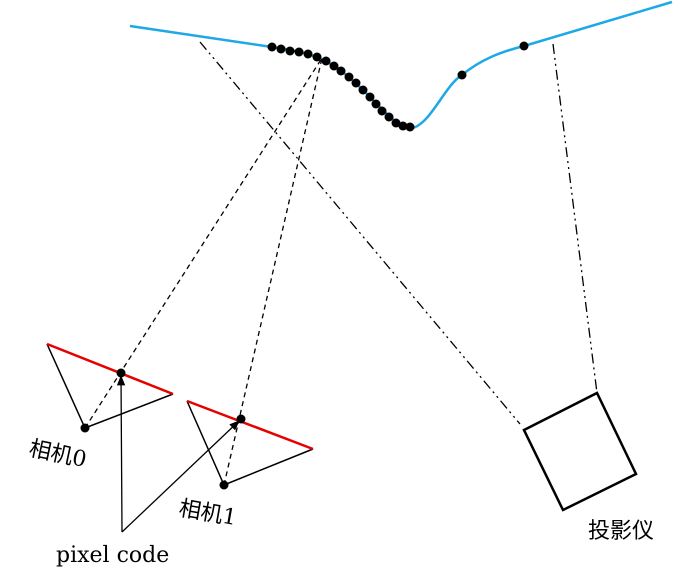 This screenshot has width=694, height=588. What do you see at coordinates (621, 531) in the screenshot?
I see `projector-label: 投影仪` at bounding box center [621, 531].